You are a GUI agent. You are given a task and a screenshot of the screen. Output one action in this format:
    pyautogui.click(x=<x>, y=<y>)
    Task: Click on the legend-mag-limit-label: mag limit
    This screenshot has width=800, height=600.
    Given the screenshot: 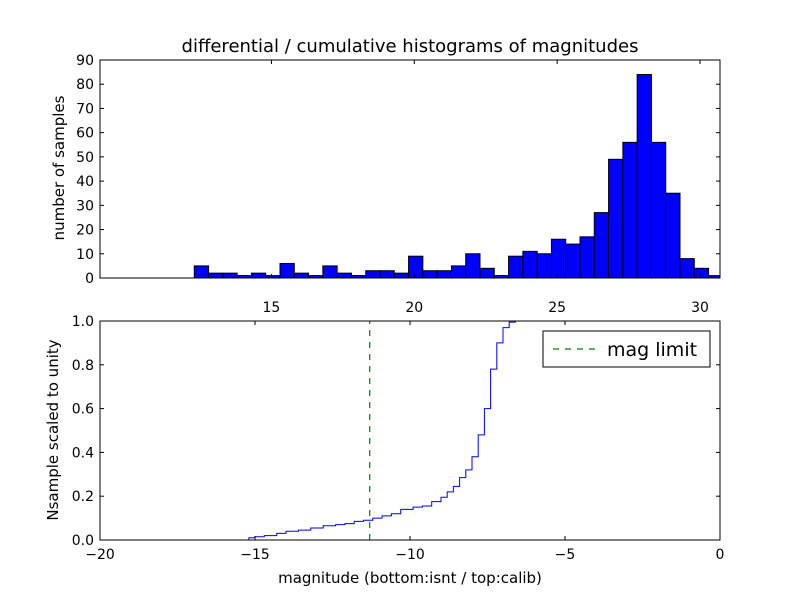 What is the action you would take?
    pyautogui.click(x=652, y=350)
    